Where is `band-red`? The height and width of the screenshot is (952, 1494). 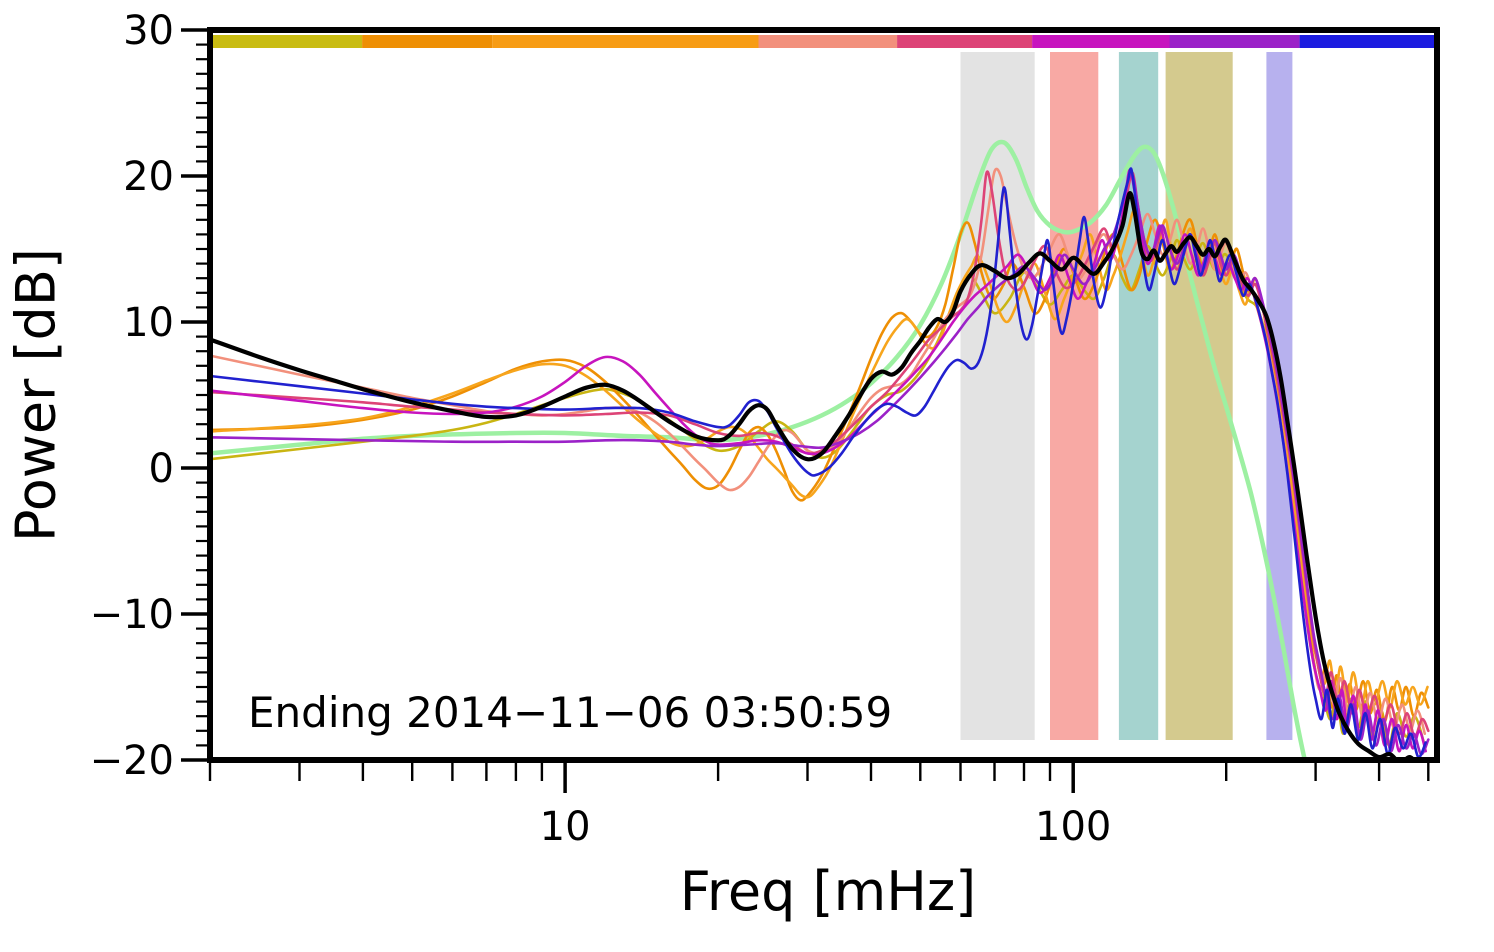
band-red is located at coordinates (1074, 396).